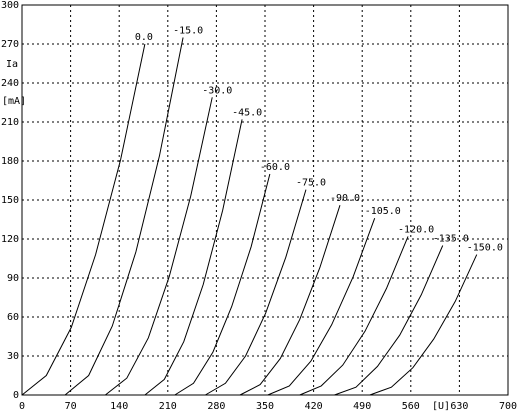 The image size is (518, 418). I want to click on y-tick-label: 270, so click(10, 44).